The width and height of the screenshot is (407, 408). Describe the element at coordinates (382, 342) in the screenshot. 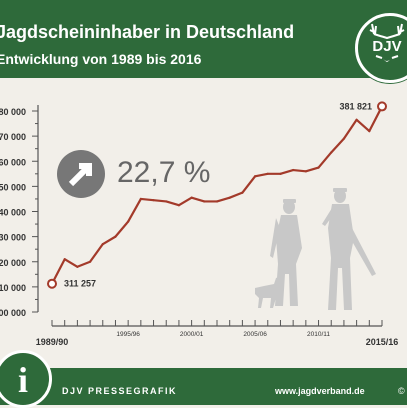

I see `x-tick-label: 2015/16` at that location.